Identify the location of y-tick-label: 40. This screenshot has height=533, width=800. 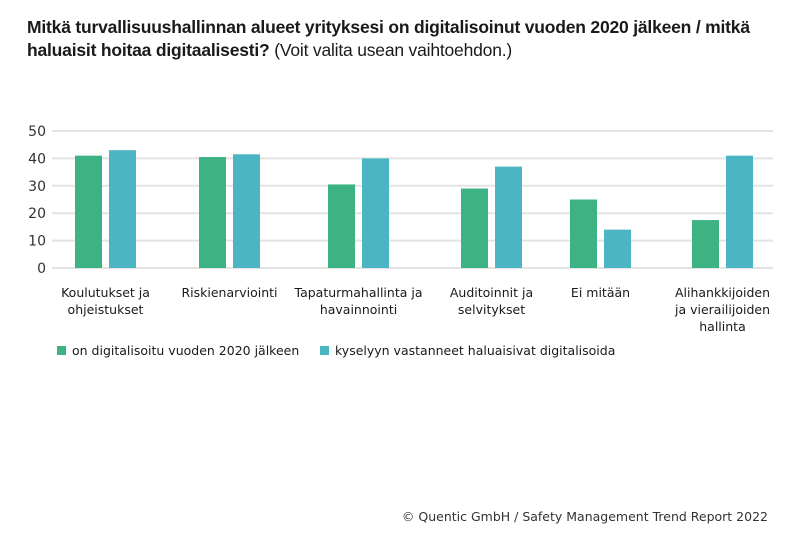
(37, 159).